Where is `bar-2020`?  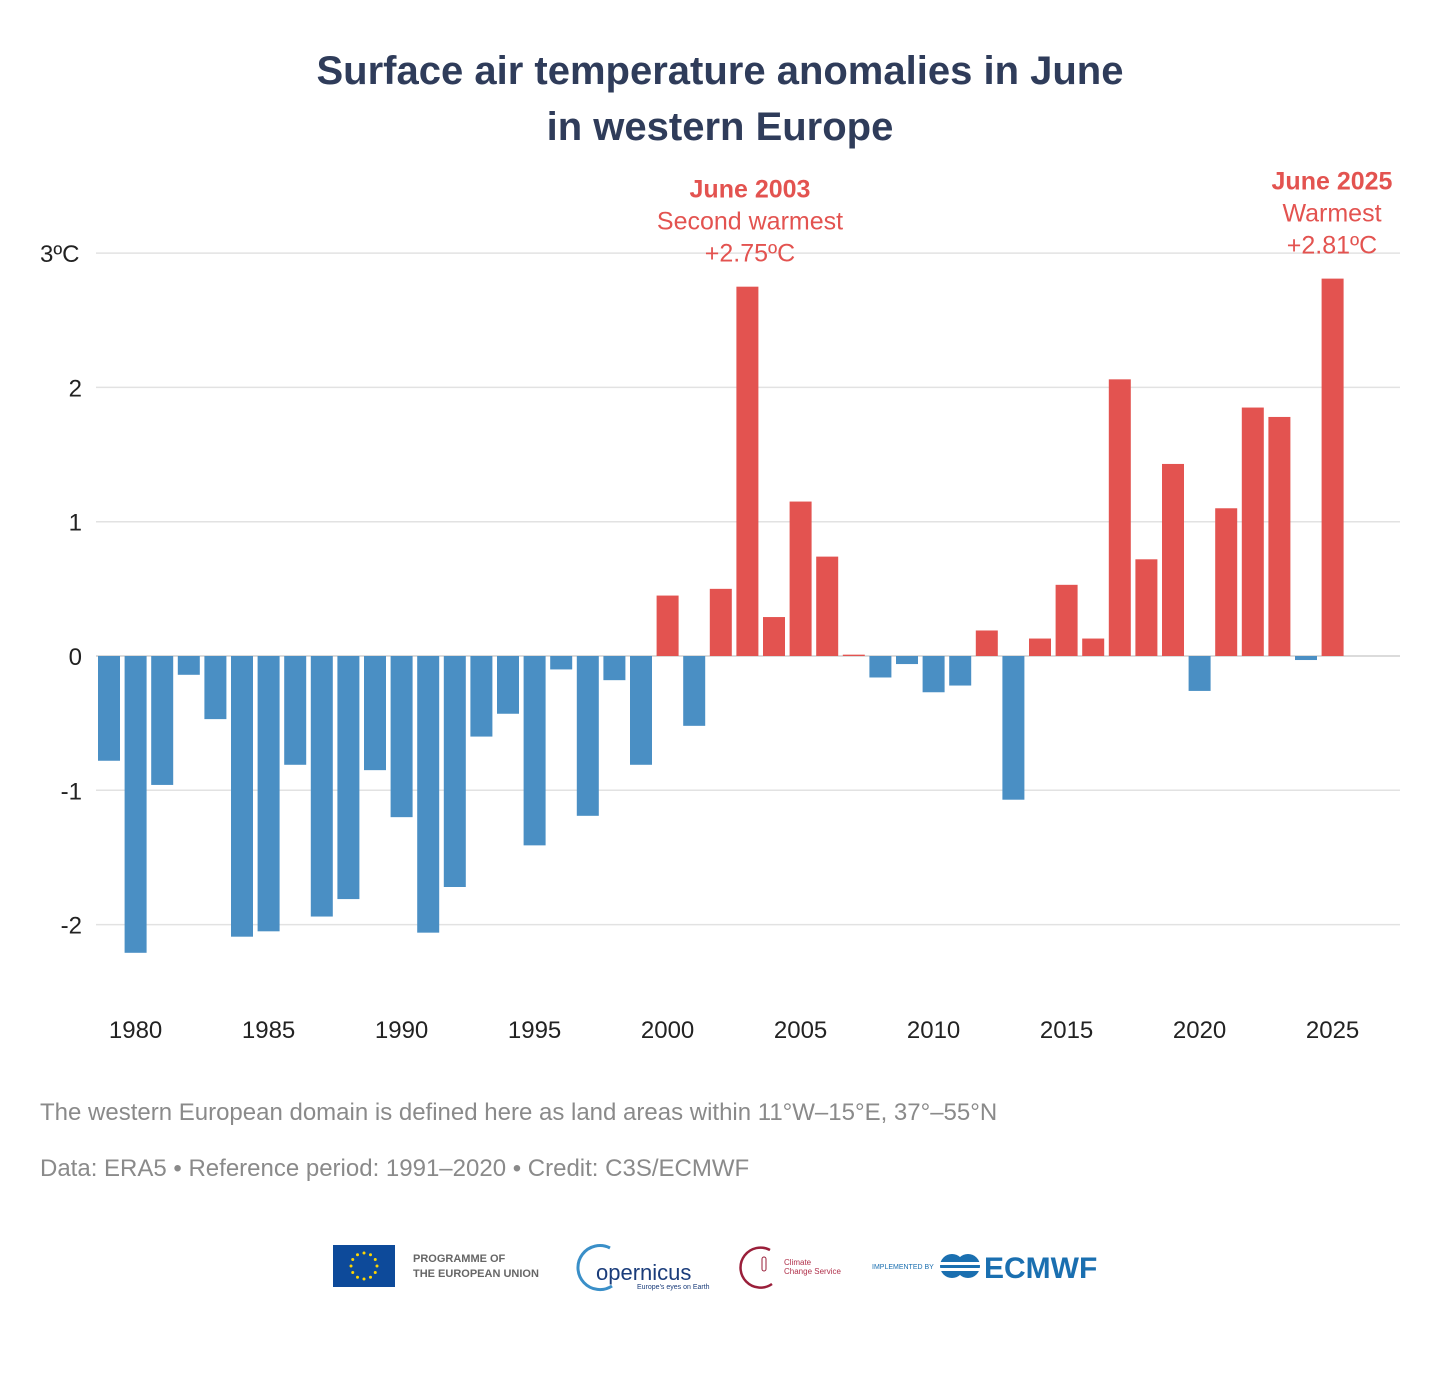
bar-2020 is located at coordinates (1199, 673).